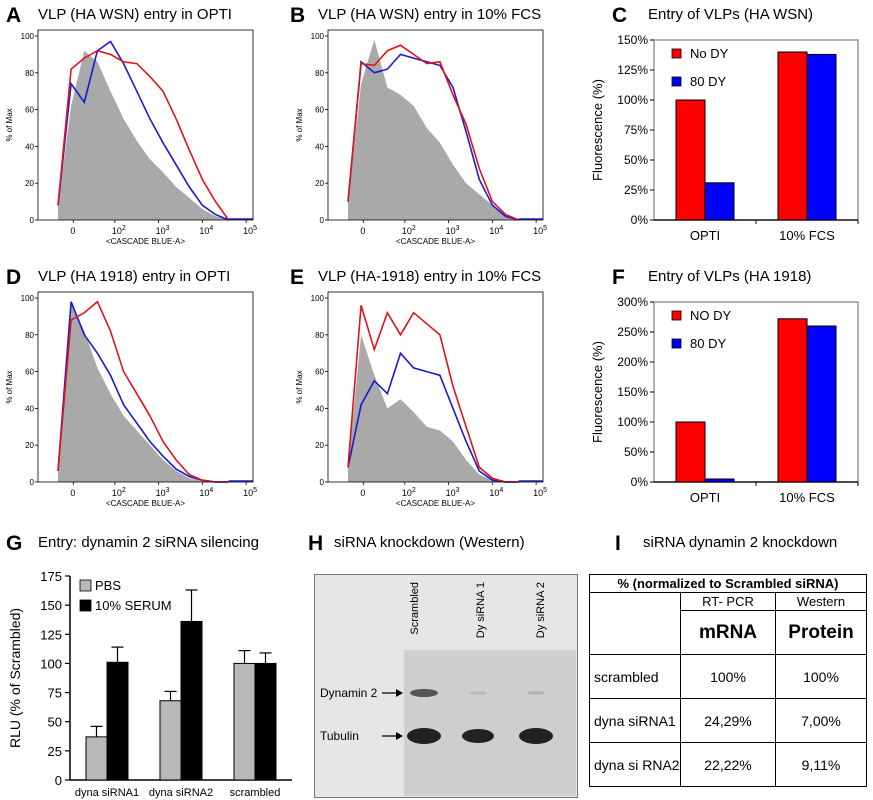 Image resolution: width=873 pixels, height=800 pixels. I want to click on lane-label: Scrambled, so click(415, 608).